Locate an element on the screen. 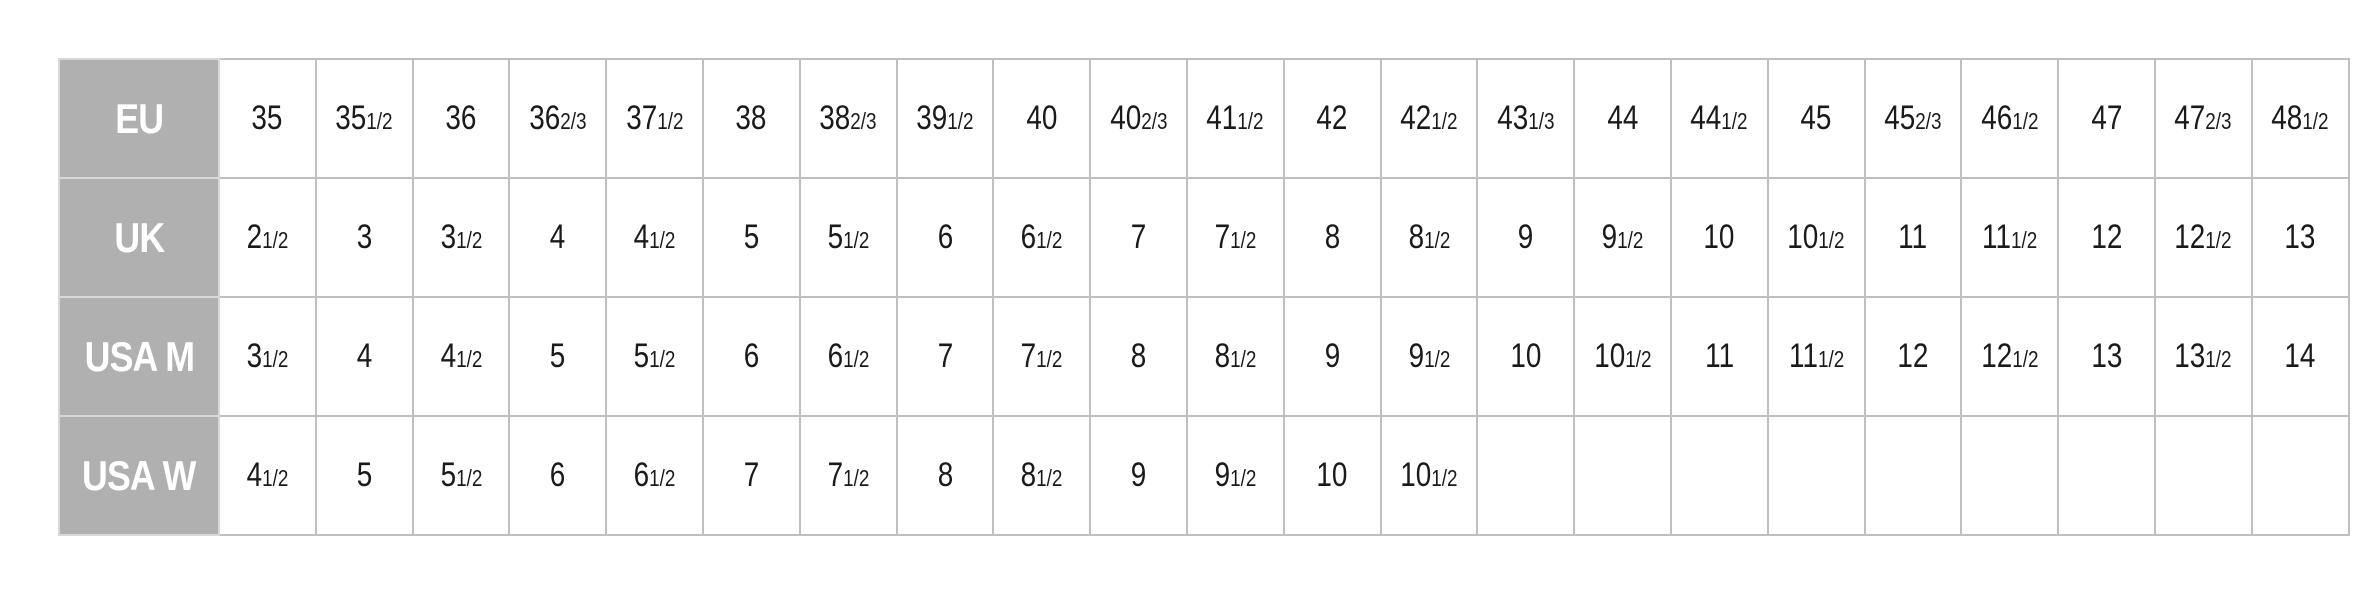 Image resolution: width=2362 pixels, height=591 pixels. size-cell: 4 is located at coordinates (558, 237).